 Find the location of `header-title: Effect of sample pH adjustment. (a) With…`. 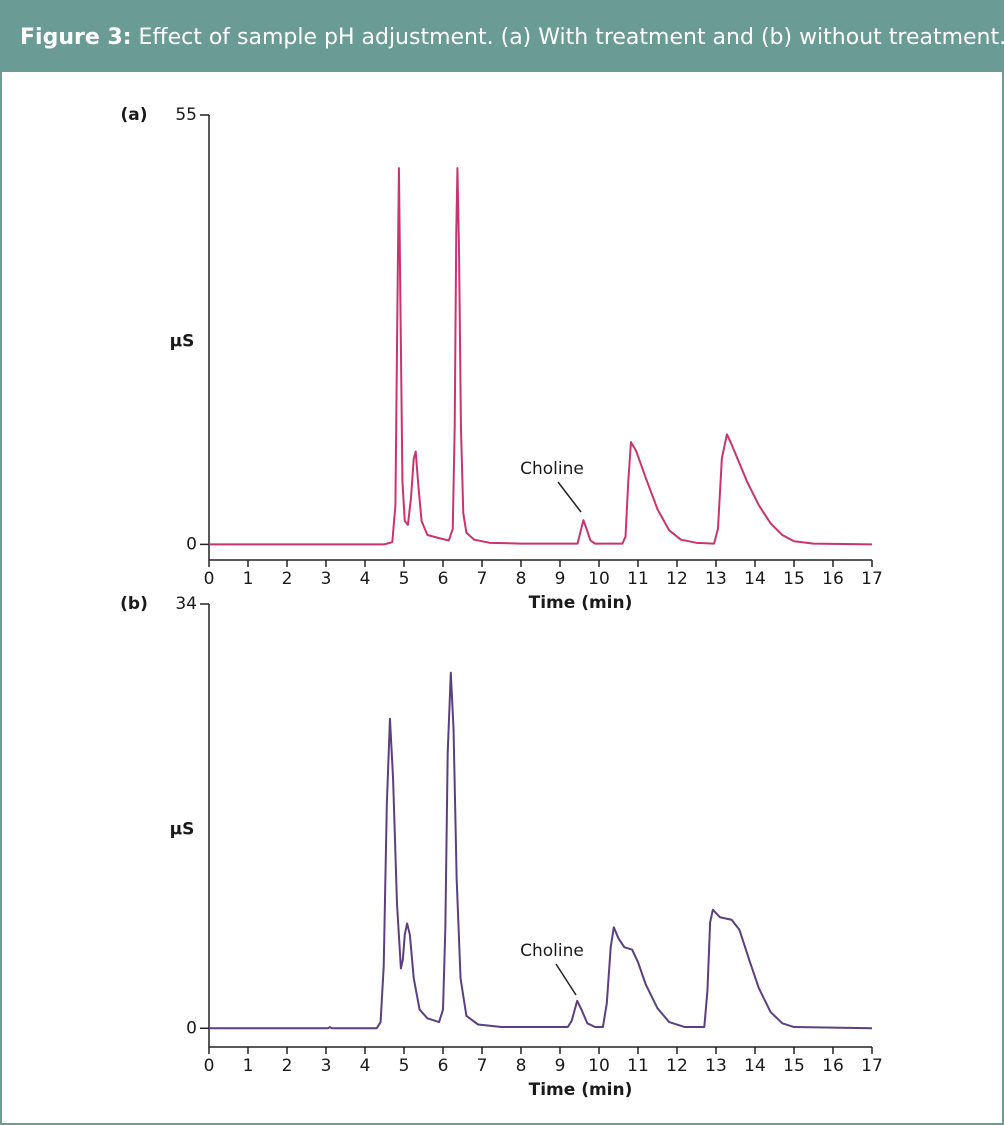

header-title: Effect of sample pH adjustment. (a) With… is located at coordinates (571, 37).